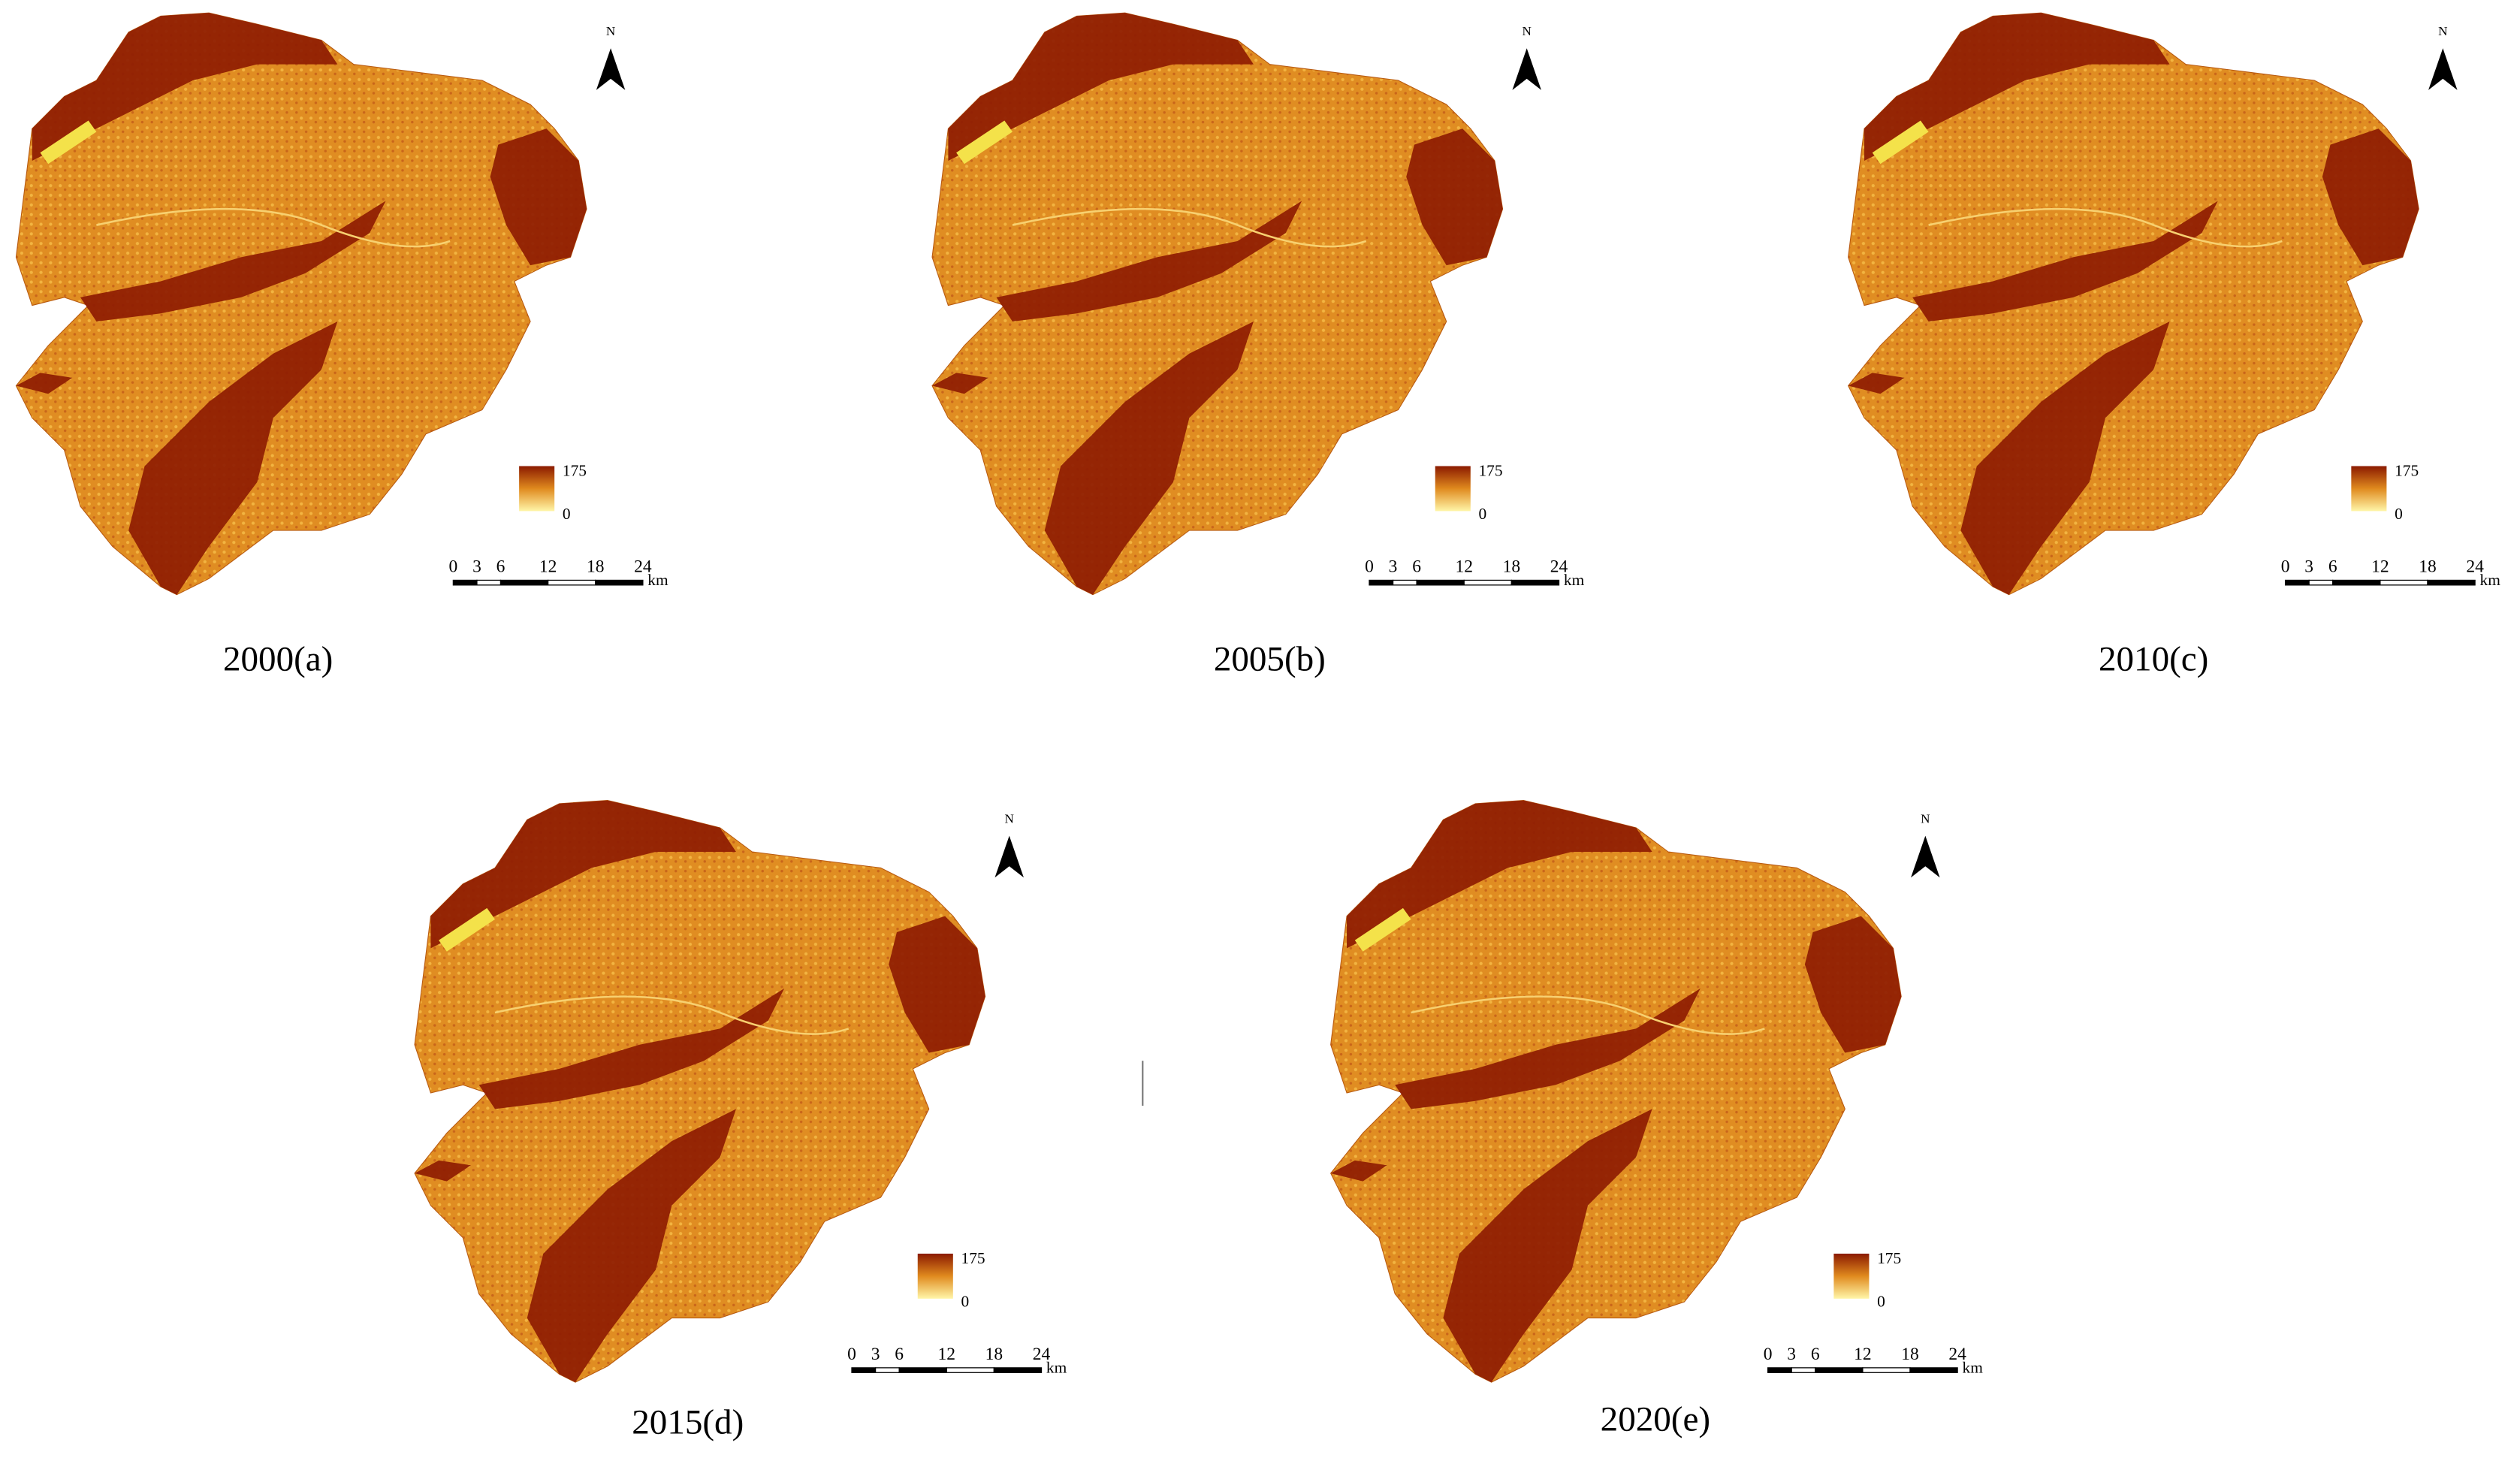  I want to click on panel-caption: 2020(e), so click(1655, 1418).